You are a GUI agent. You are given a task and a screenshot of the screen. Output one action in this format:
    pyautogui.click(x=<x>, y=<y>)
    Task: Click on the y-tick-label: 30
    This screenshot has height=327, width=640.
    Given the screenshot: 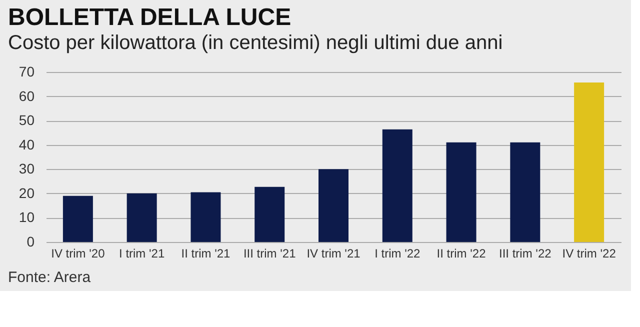 What is the action you would take?
    pyautogui.click(x=26, y=168)
    